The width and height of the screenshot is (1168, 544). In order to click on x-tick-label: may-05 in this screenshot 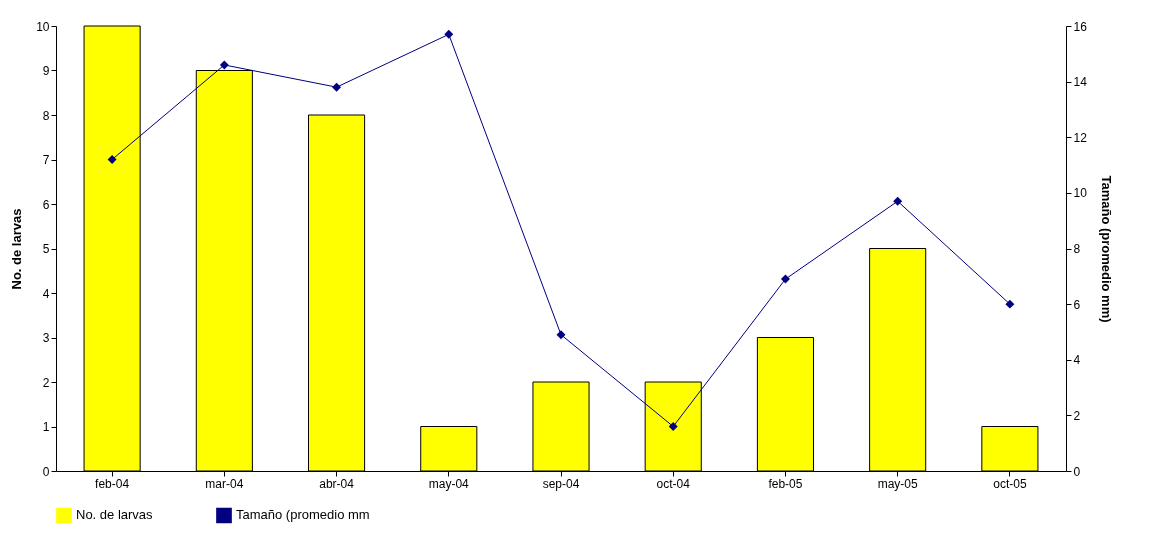, I will do `click(897, 483)`.